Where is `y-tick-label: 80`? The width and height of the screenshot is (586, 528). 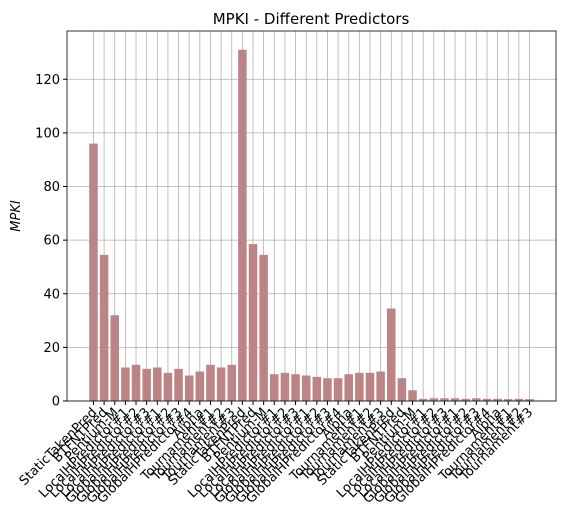
y-tick-label: 80 is located at coordinates (51, 187).